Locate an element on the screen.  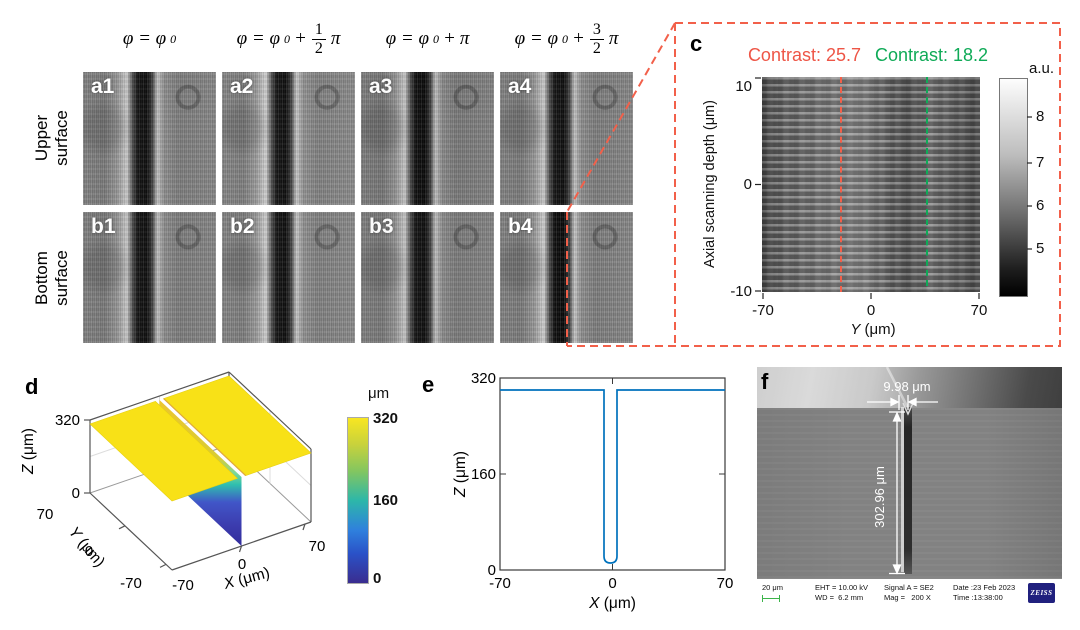
sem-scale-text: 20 μm is located at coordinates (772, 587).